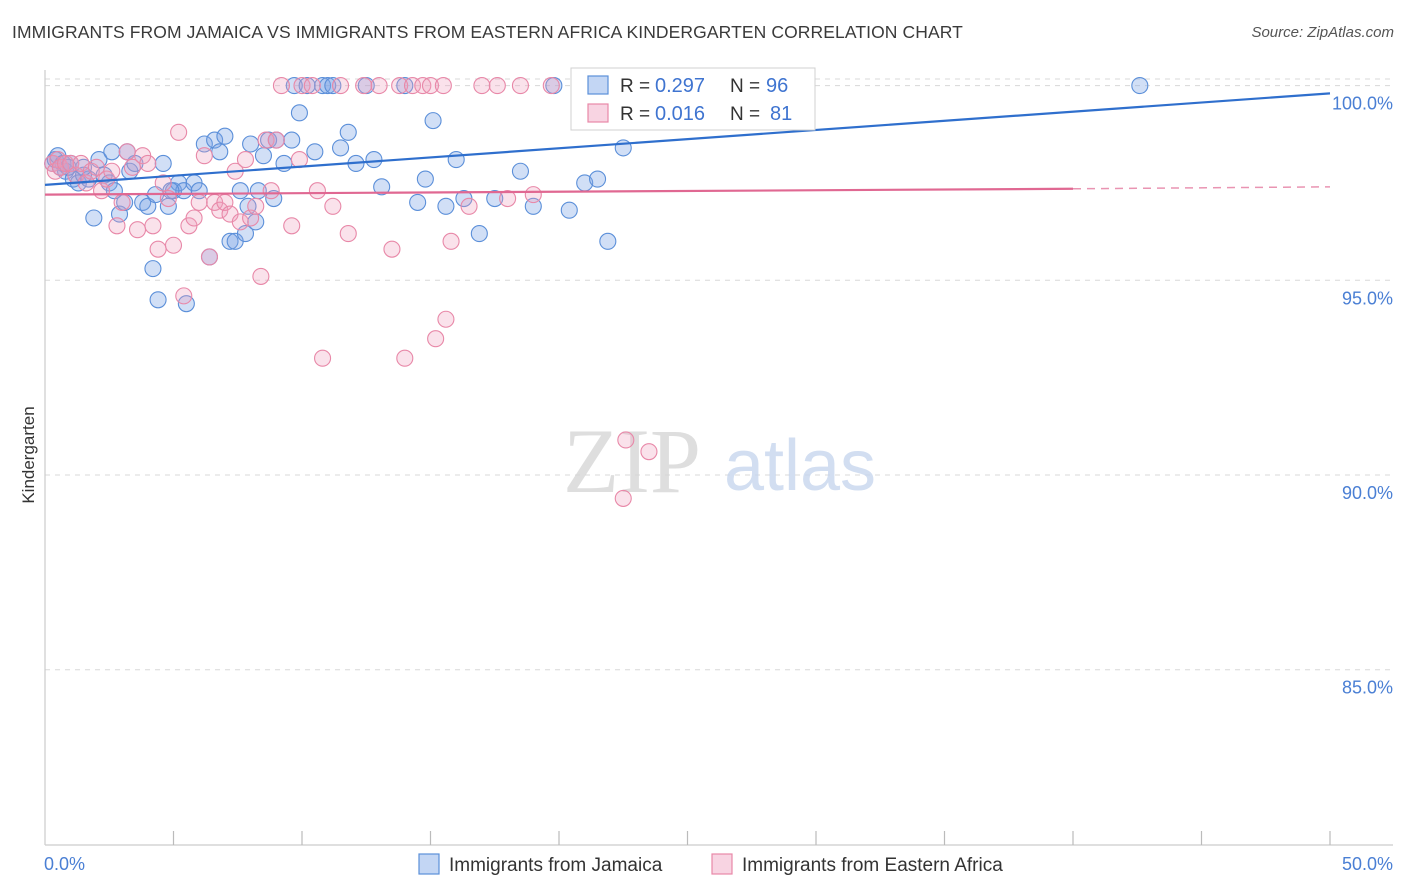 The width and height of the screenshot is (1406, 892). Describe the element at coordinates (680, 86) in the screenshot. I see `stats-r-value: 0.297` at that location.